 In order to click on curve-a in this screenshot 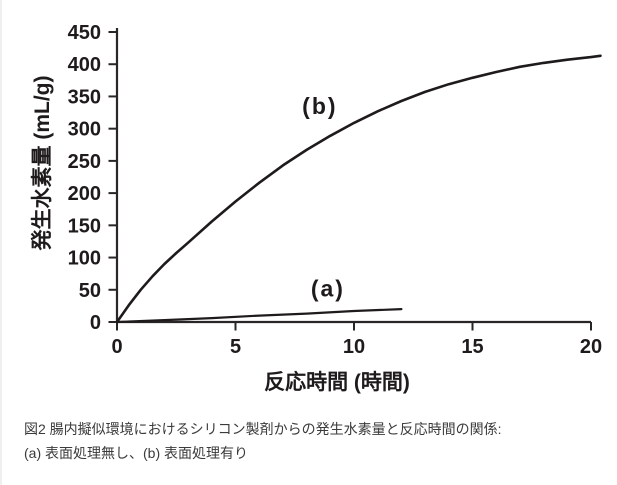, I will do `click(259, 316)`.